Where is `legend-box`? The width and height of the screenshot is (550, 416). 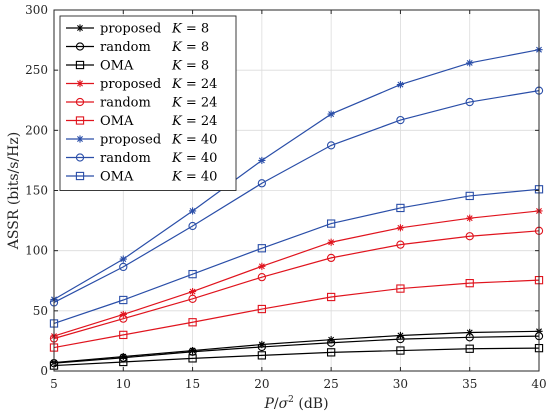
legend-box is located at coordinates (148, 103).